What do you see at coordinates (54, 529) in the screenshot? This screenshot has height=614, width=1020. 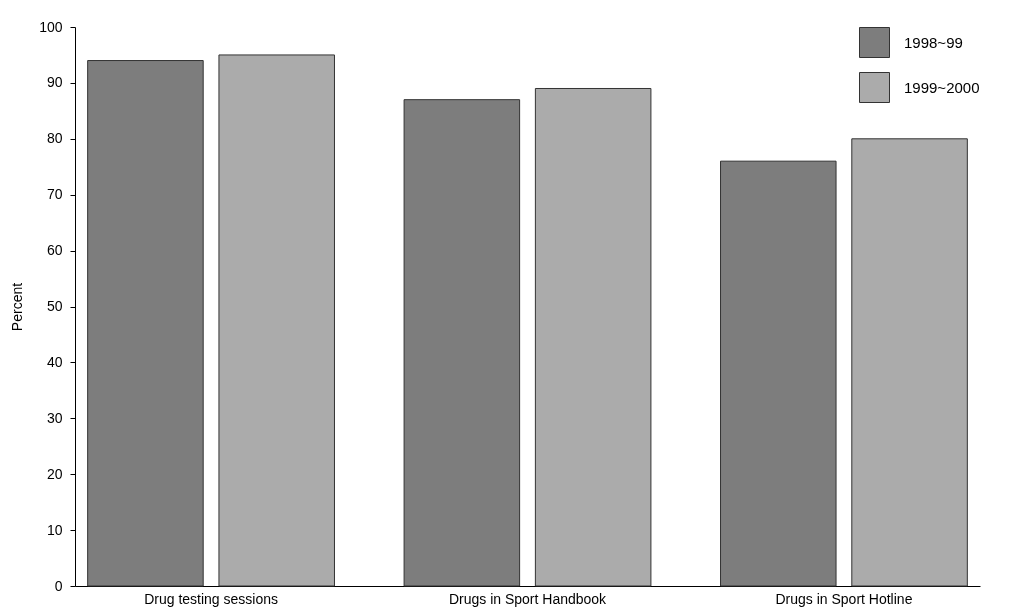 I see `y-tick-label: 10` at bounding box center [54, 529].